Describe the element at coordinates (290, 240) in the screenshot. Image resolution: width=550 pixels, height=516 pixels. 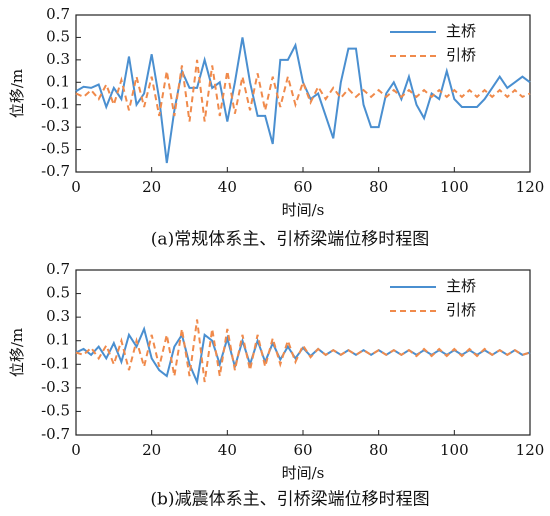
I see `caption: (a)常规体系主、引桥梁端位移时程图` at that location.